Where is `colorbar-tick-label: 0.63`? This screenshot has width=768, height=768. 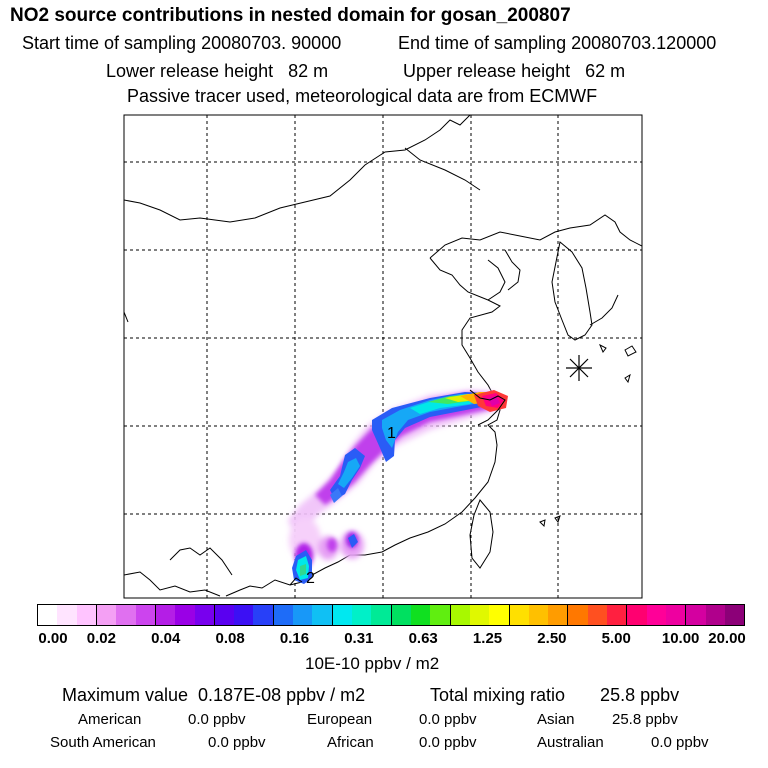 colorbar-tick-label: 0.63 is located at coordinates (423, 638).